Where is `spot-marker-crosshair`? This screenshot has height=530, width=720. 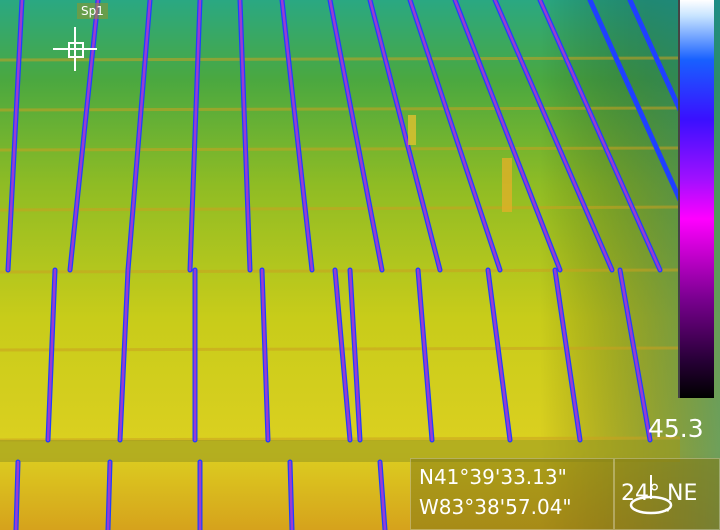
spot-marker-crosshair is located at coordinates (75, 49).